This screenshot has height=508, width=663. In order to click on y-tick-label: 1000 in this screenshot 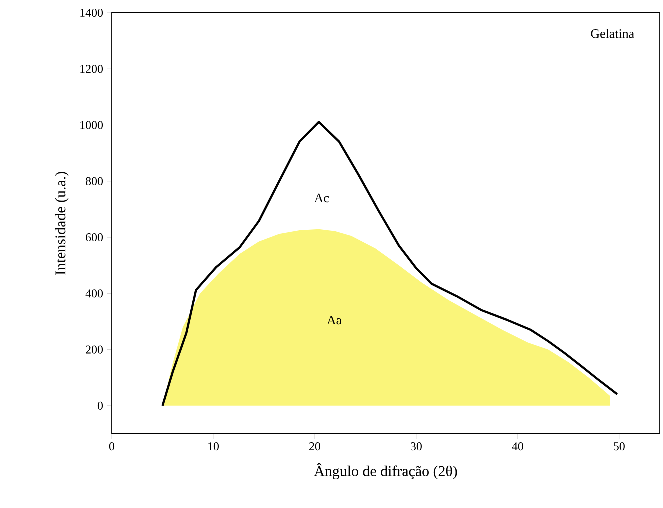, I will do `click(92, 125)`.